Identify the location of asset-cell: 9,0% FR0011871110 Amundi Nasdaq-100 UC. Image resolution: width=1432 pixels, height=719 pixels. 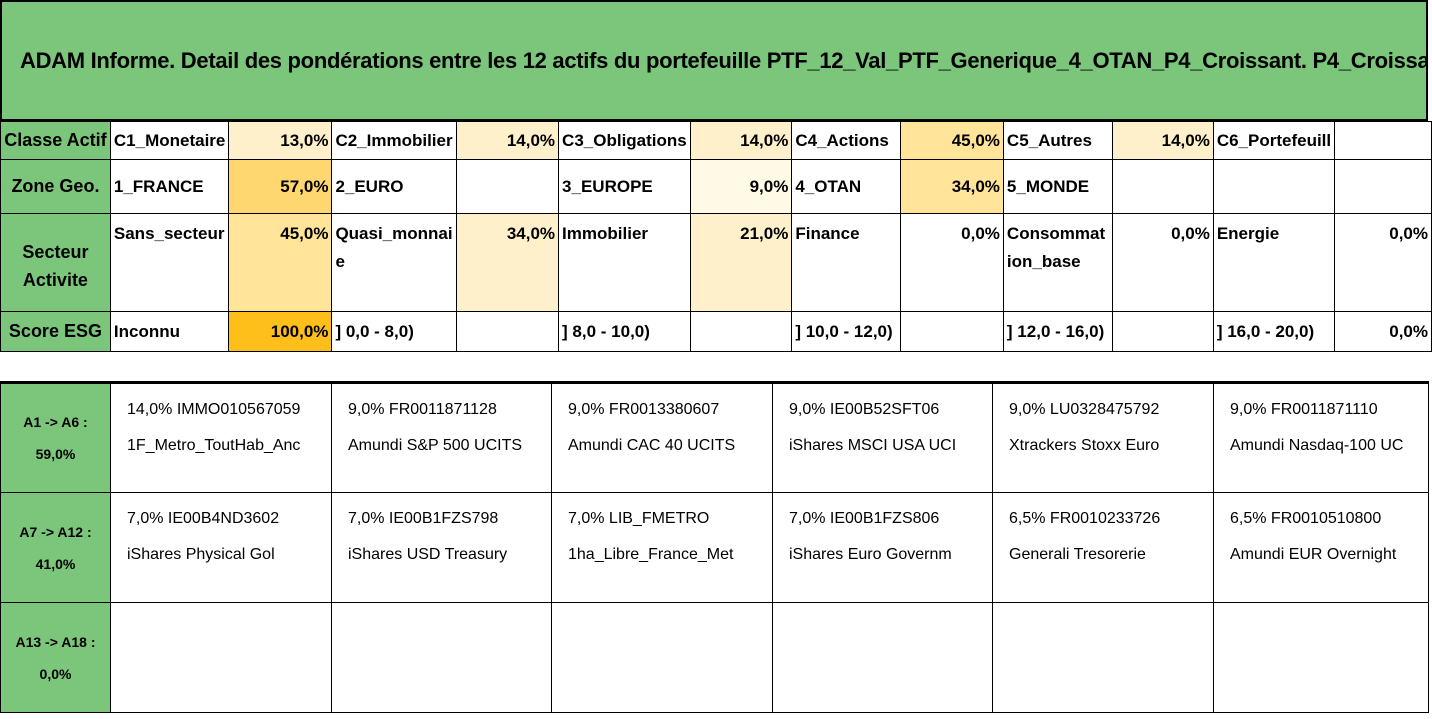
(1321, 437).